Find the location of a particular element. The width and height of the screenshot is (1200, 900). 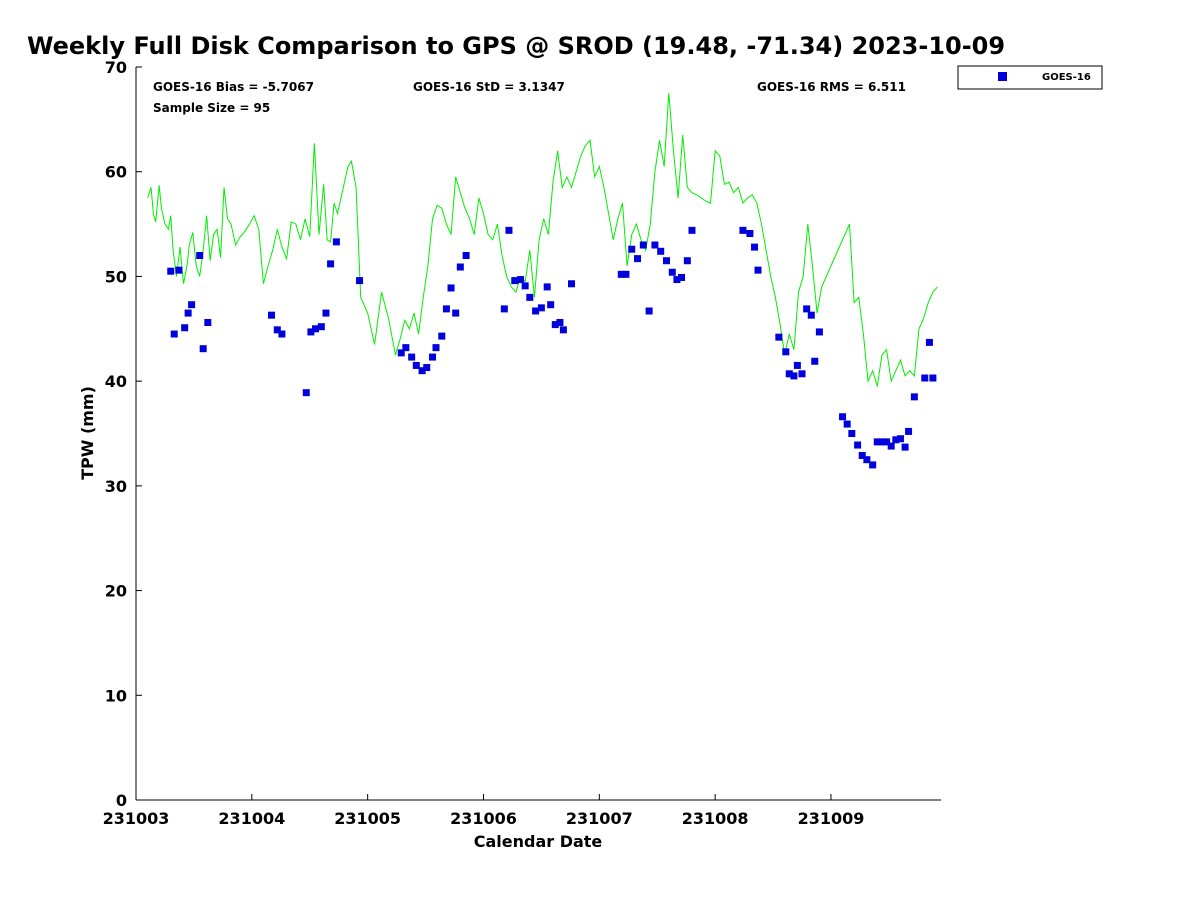

y-tick-label: 10 is located at coordinates (116, 695).